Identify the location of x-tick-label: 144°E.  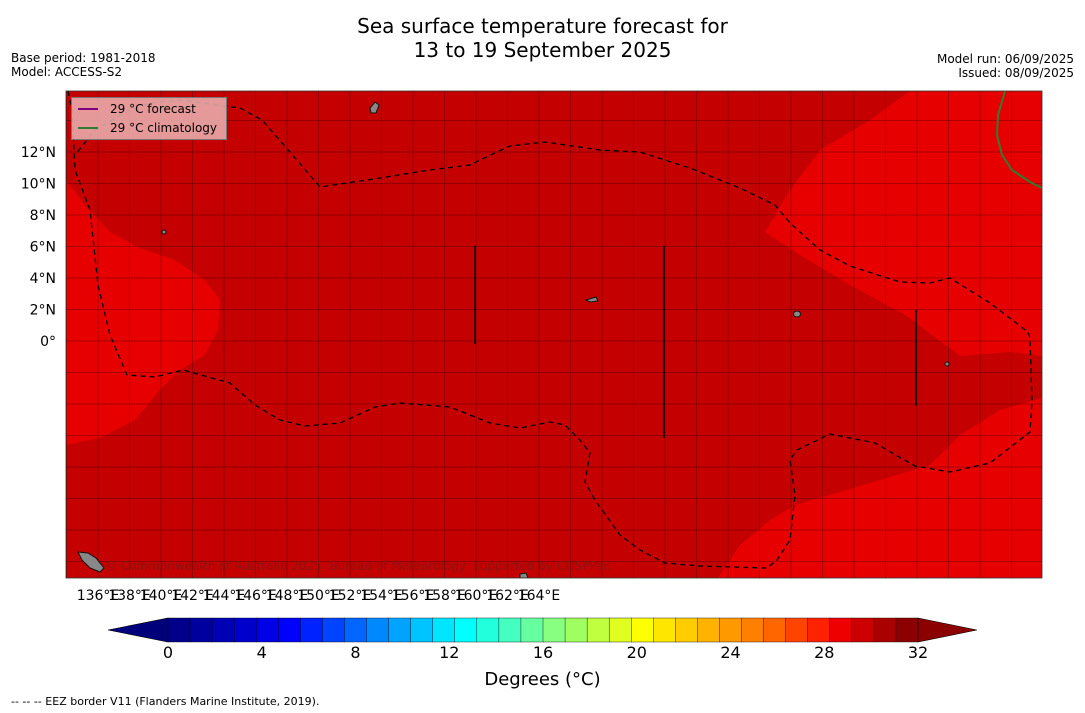
(224, 596).